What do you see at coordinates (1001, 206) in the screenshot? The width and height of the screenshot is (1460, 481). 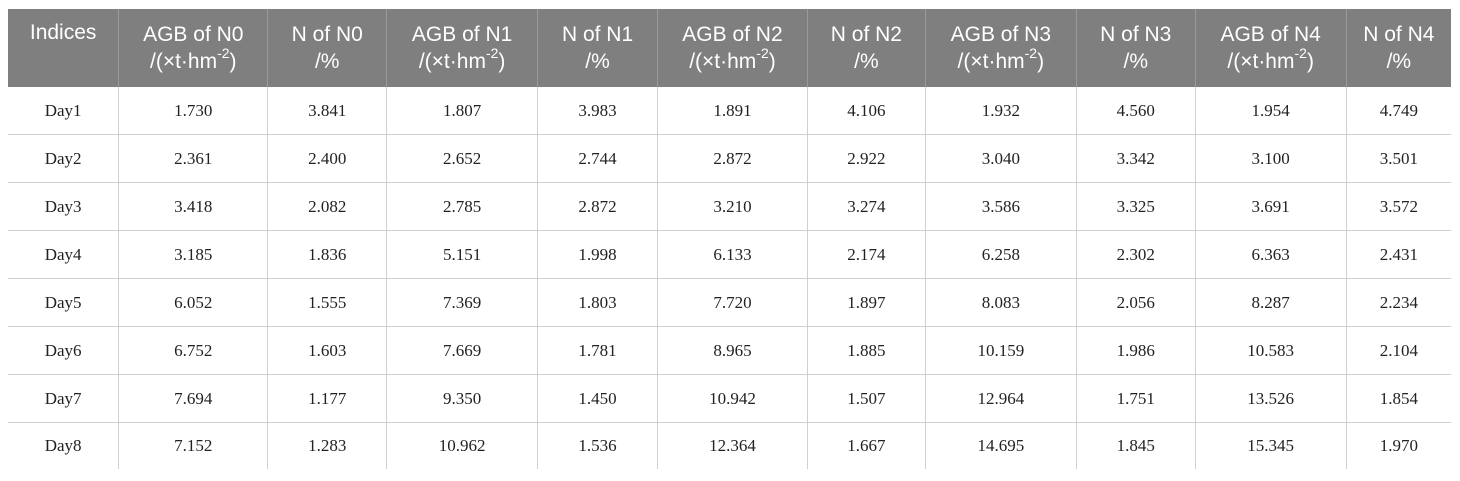 I see `table-cell: 3.586` at bounding box center [1001, 206].